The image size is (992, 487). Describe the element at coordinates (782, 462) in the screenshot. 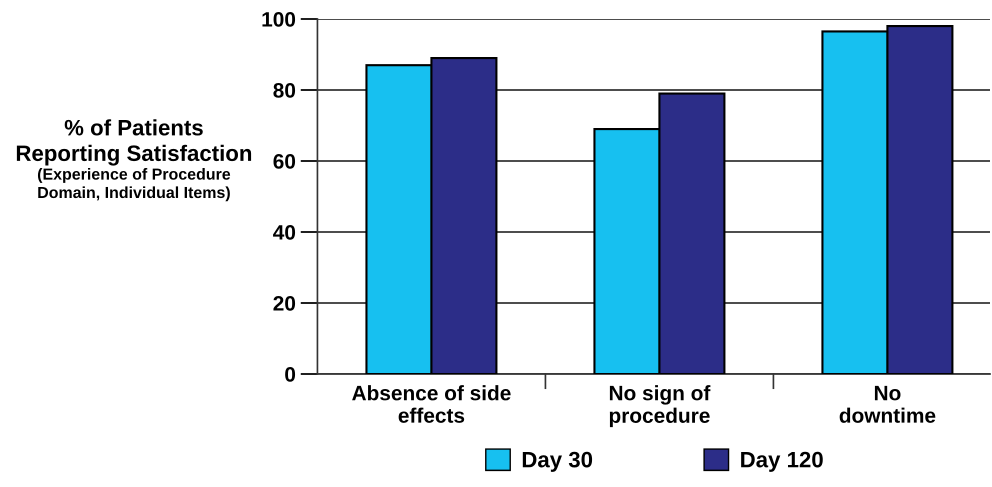

I see `legend-label: Day 120` at that location.